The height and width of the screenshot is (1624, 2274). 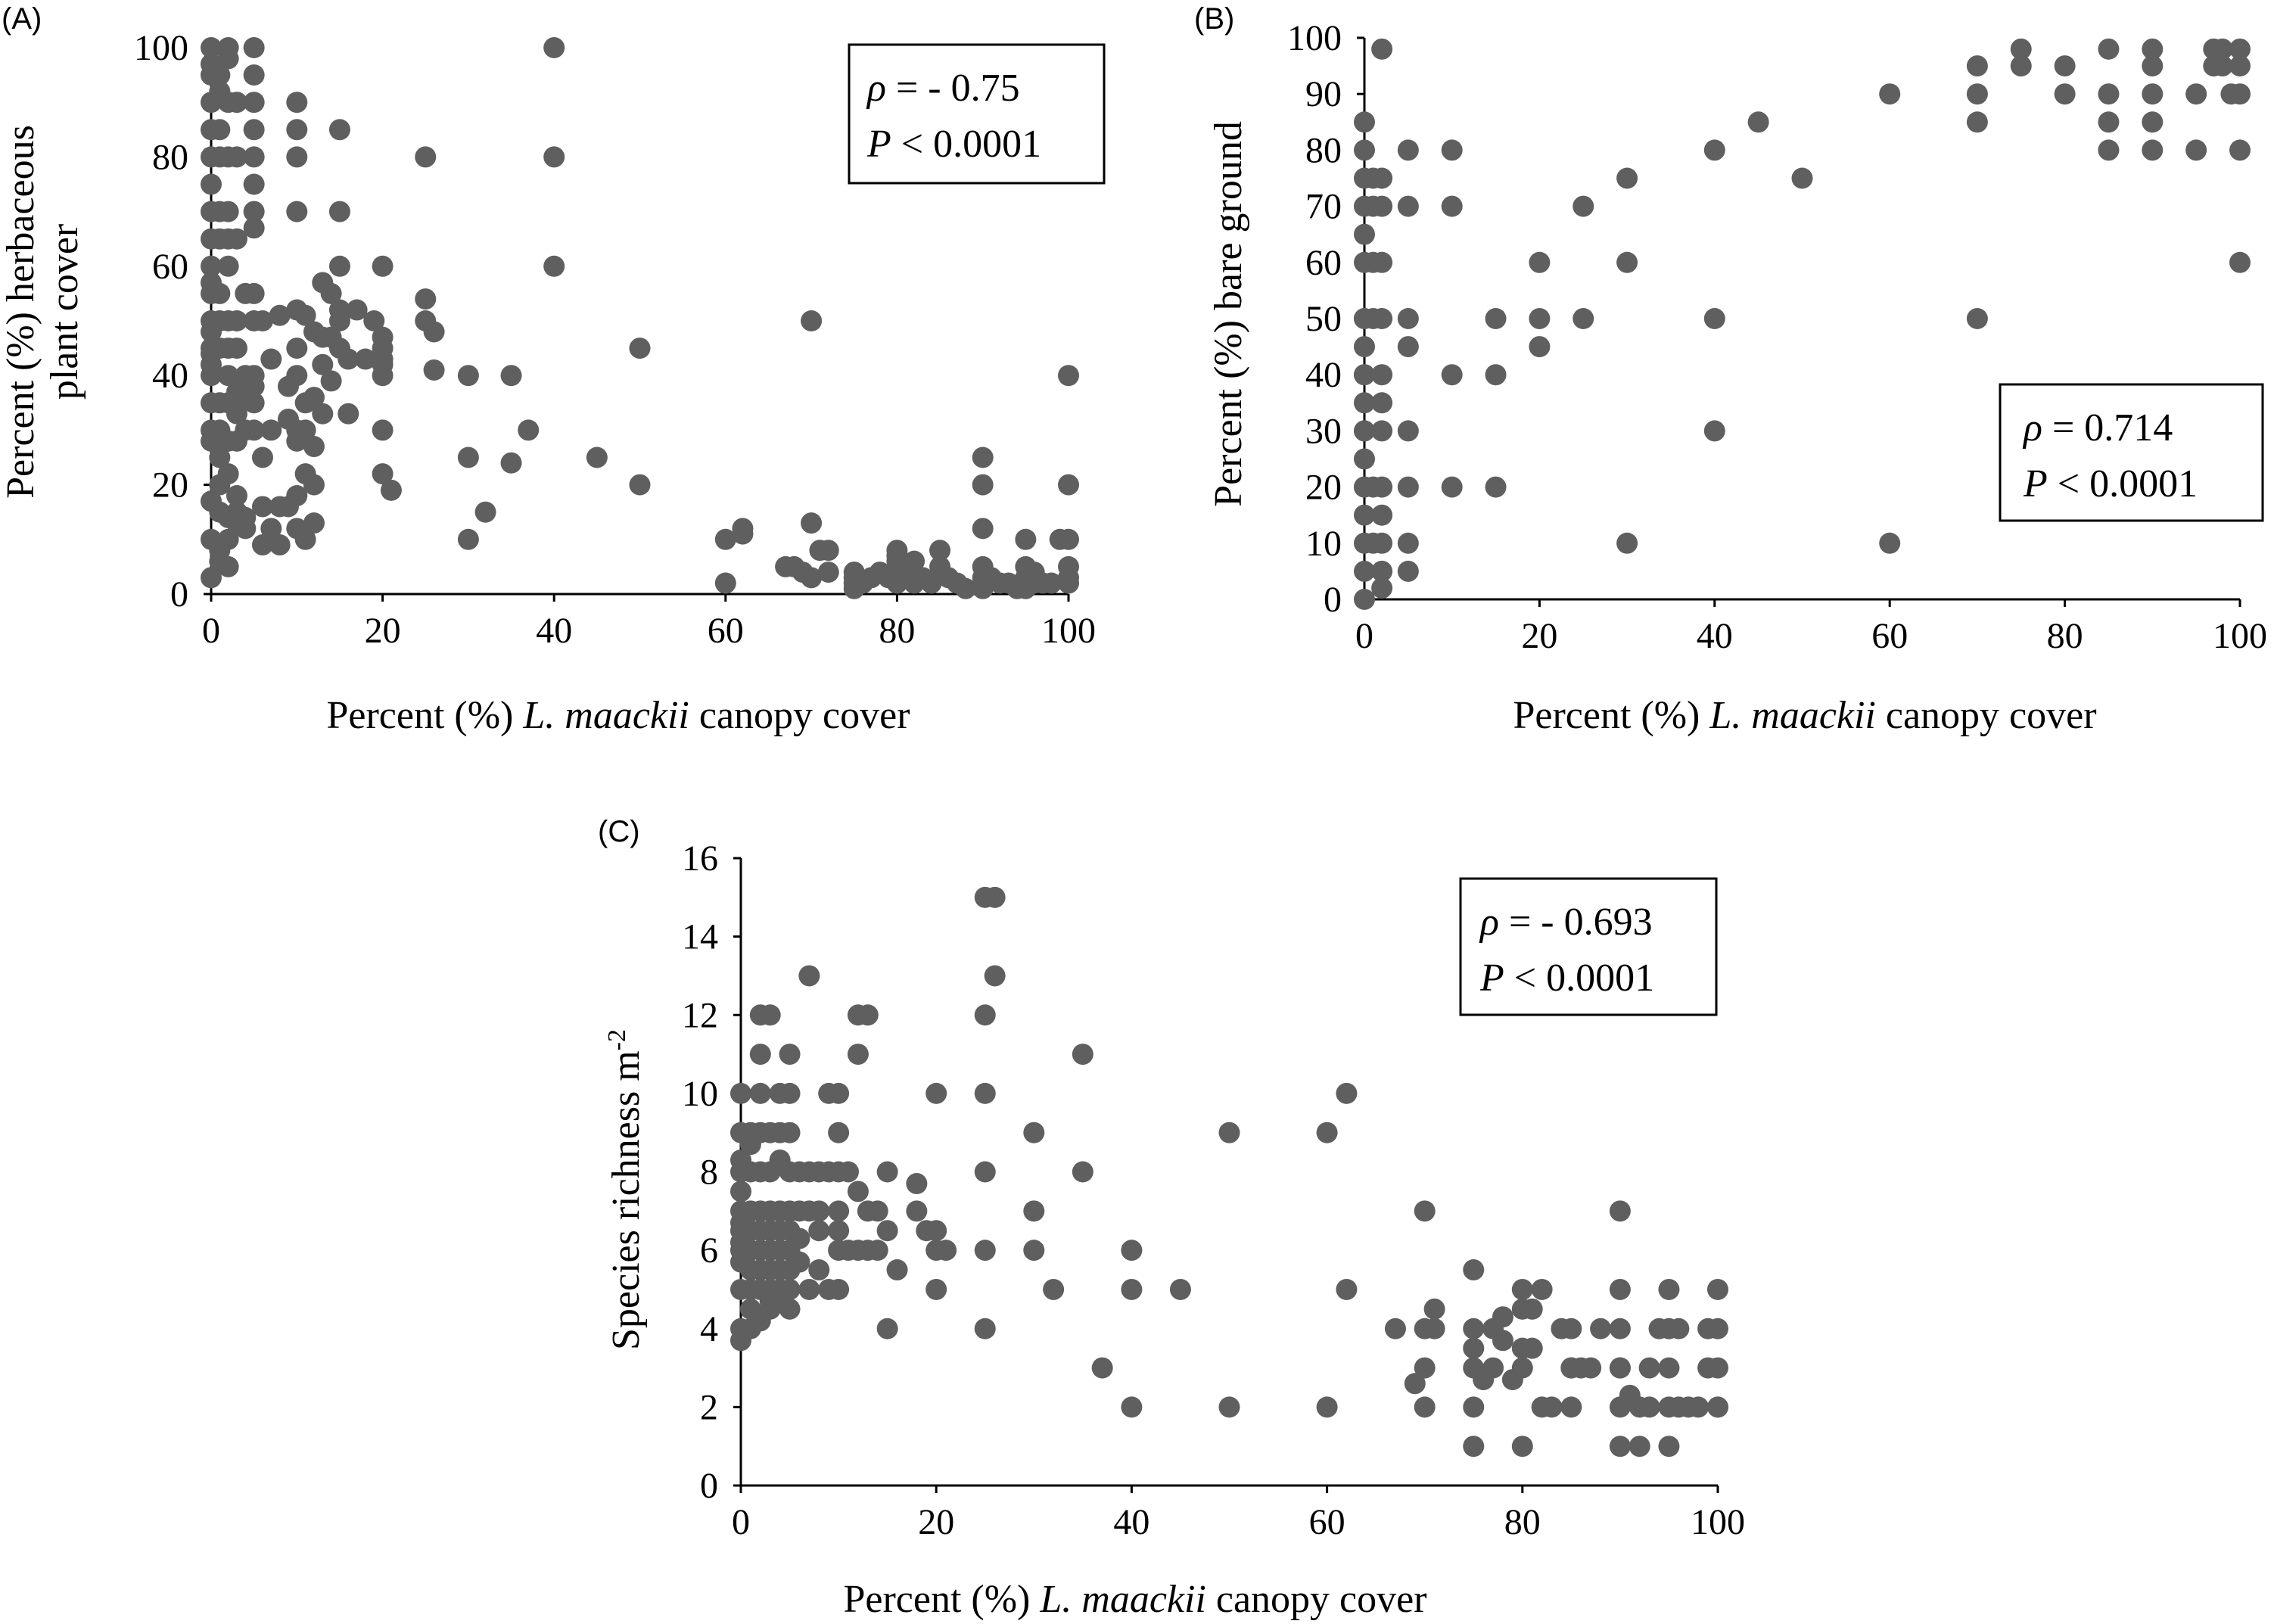 I want to click on y-tick-label: 16, so click(x=700, y=858).